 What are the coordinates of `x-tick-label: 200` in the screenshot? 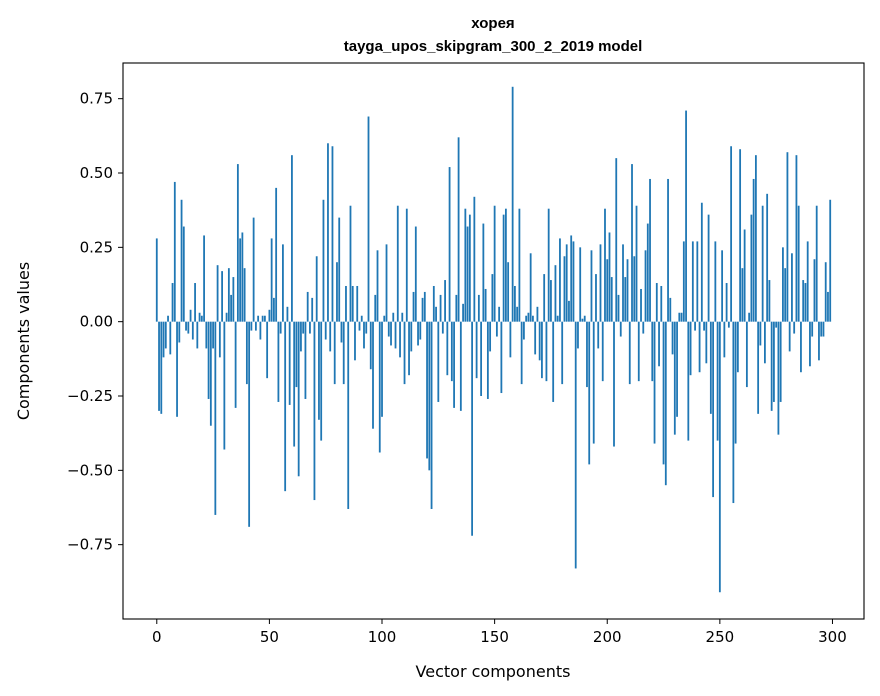 It's located at (607, 637).